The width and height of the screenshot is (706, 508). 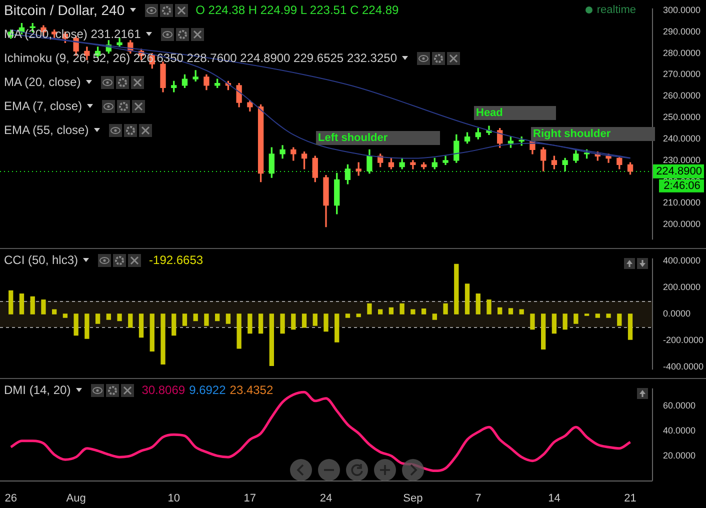 What do you see at coordinates (682, 261) in the screenshot?
I see `y-tick-label: 400.0000` at bounding box center [682, 261].